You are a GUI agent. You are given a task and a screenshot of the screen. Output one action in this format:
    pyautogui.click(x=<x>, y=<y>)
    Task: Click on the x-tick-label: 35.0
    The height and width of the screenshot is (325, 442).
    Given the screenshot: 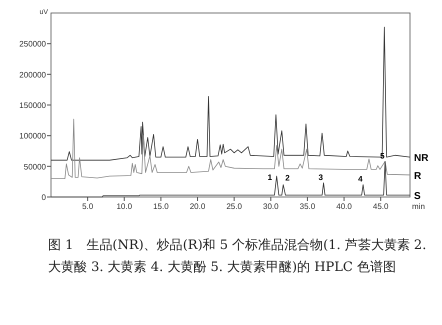 What is the action you would take?
    pyautogui.click(x=308, y=206)
    